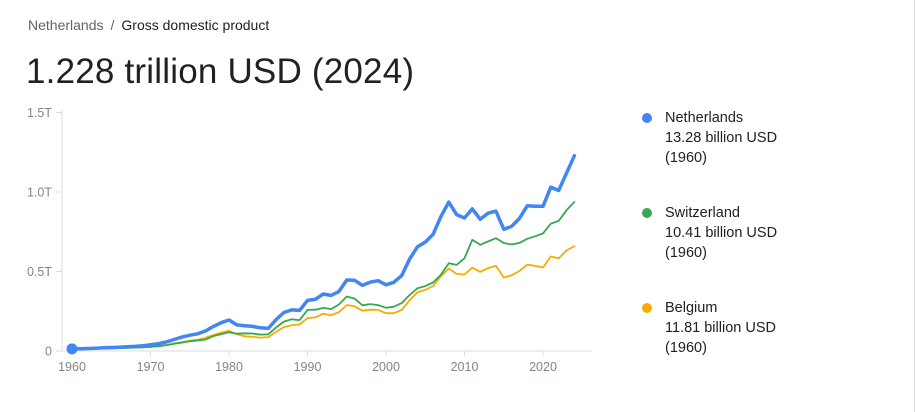 This screenshot has height=412, width=915. What do you see at coordinates (39, 113) in the screenshot?
I see `y-tick-label: 1.5T` at bounding box center [39, 113].